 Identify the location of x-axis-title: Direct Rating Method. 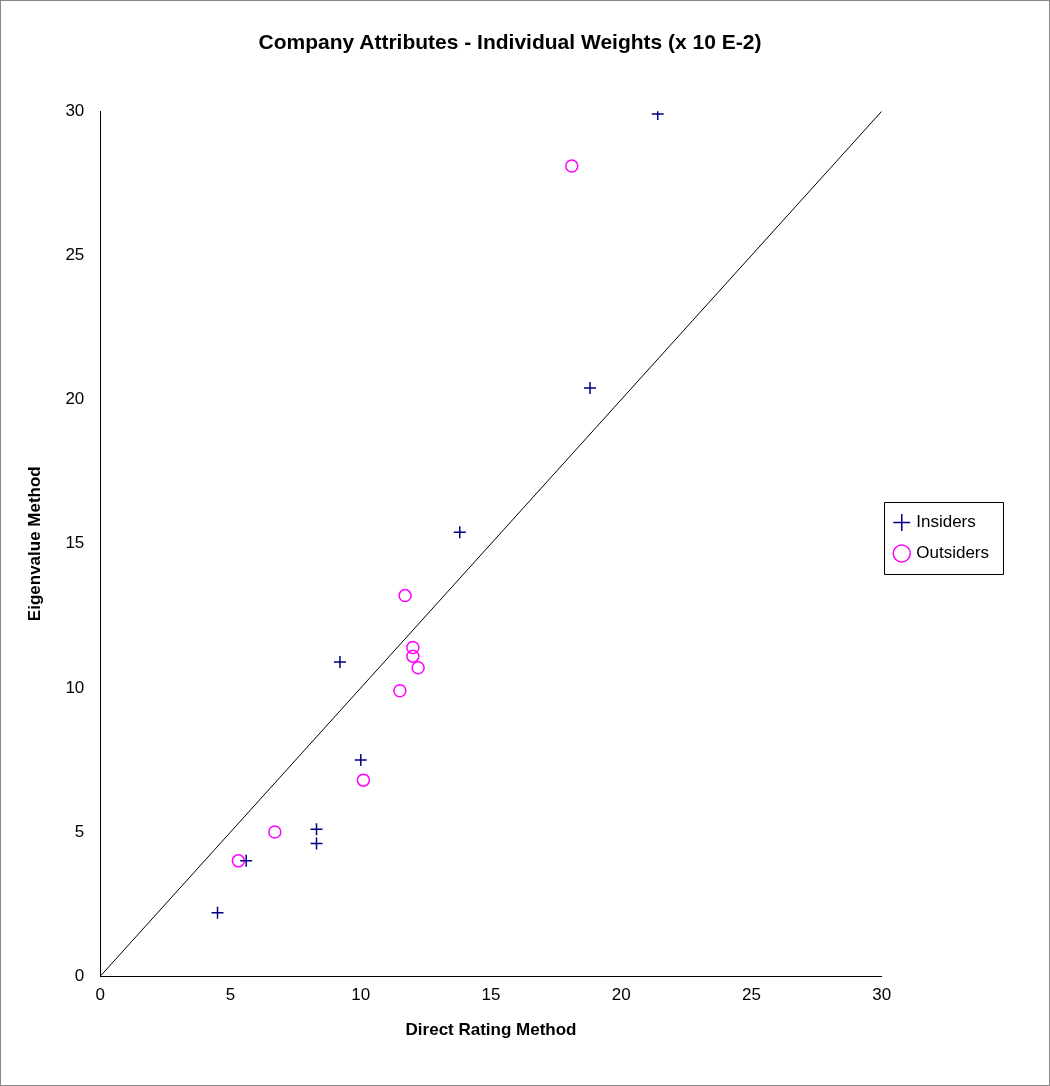
(491, 1030).